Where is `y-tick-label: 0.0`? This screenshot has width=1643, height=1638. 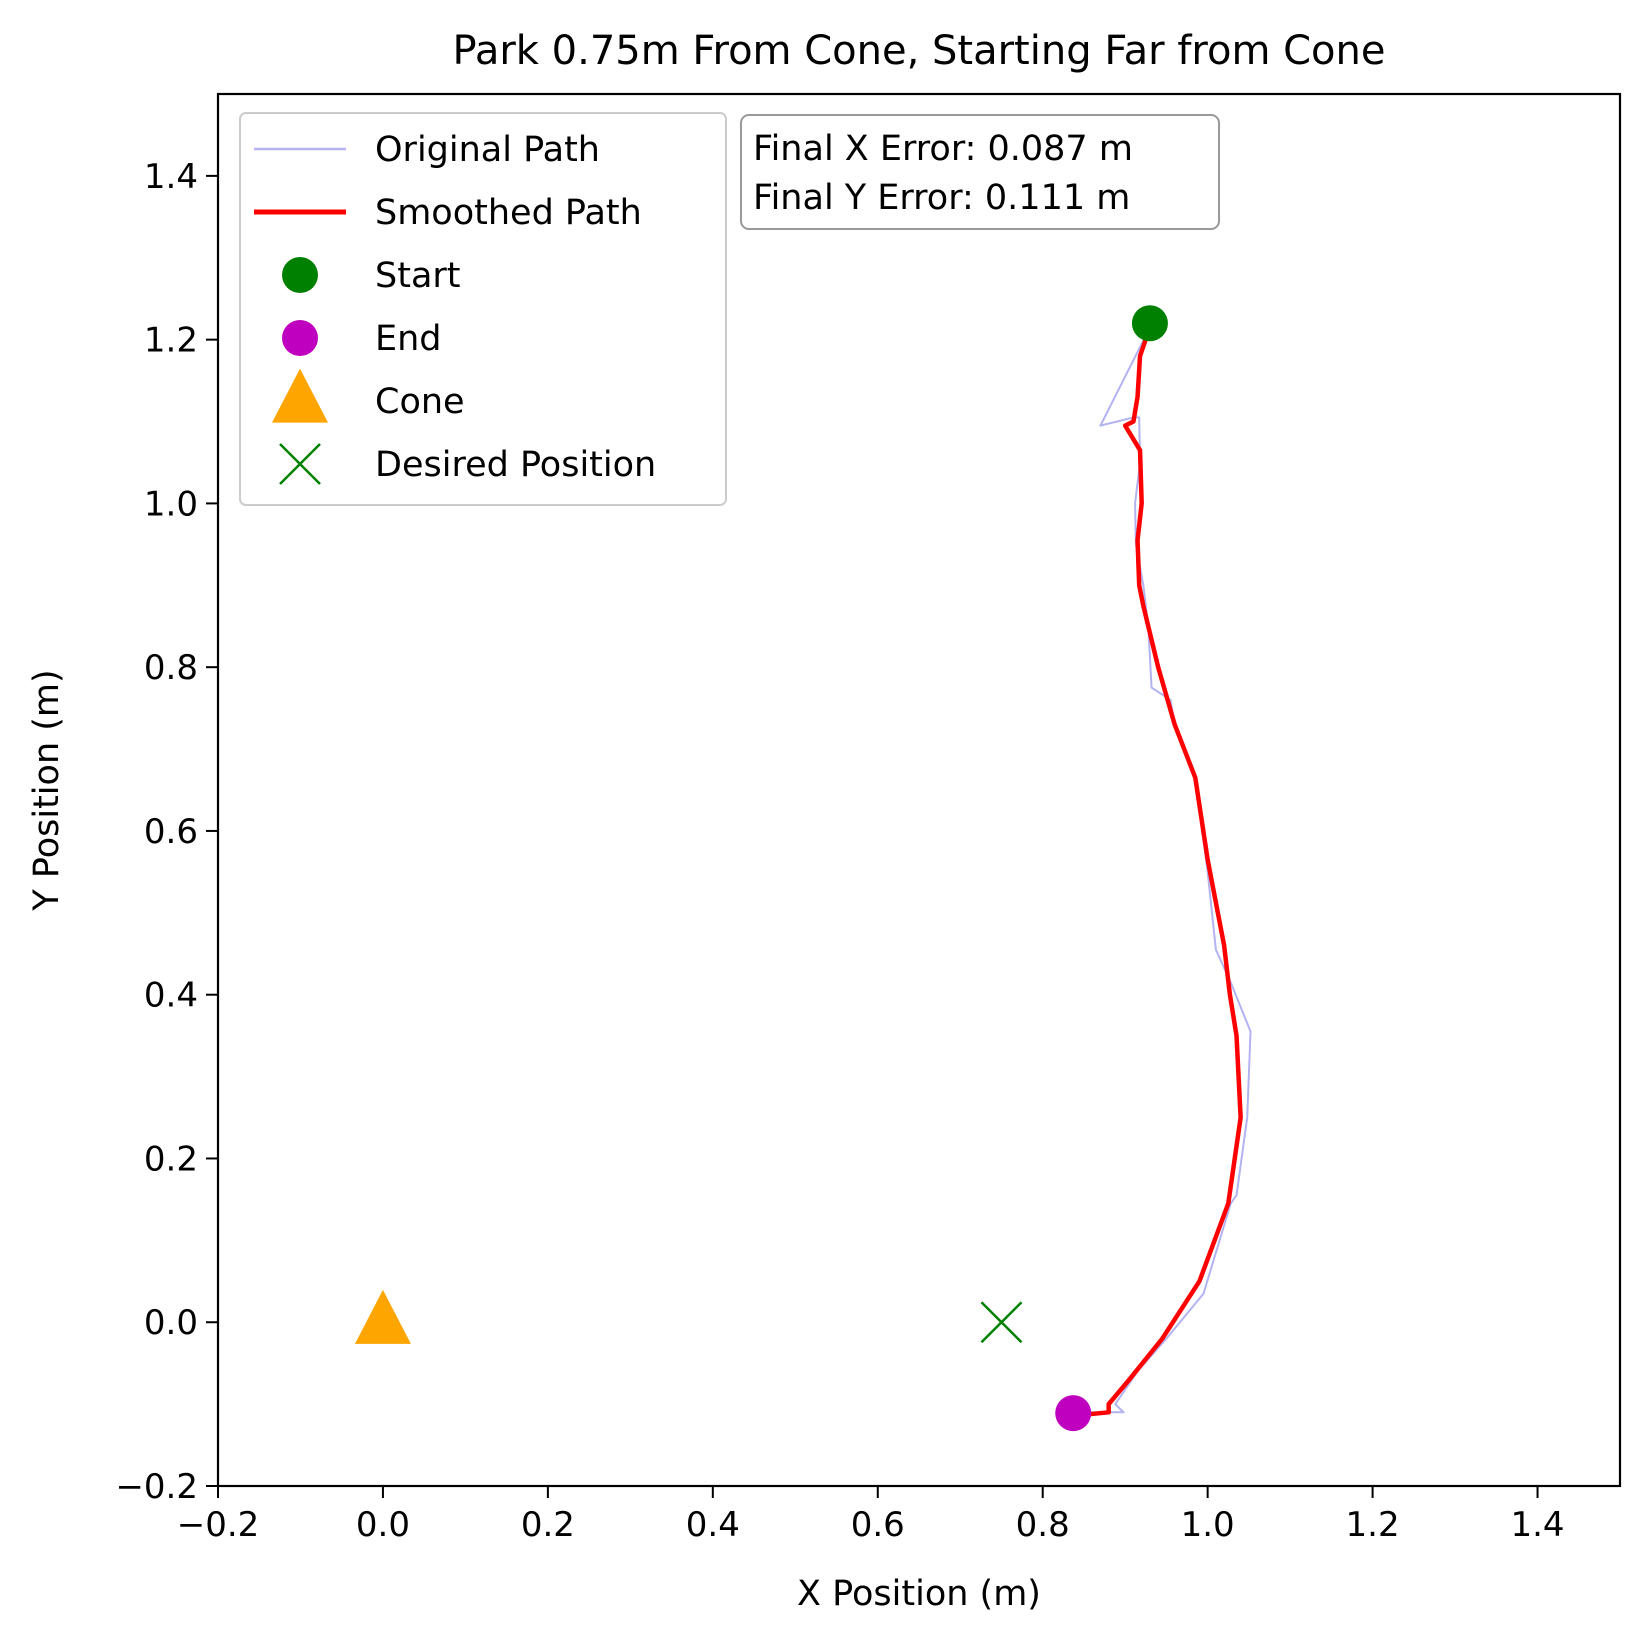 y-tick-label: 0.0 is located at coordinates (171, 1323).